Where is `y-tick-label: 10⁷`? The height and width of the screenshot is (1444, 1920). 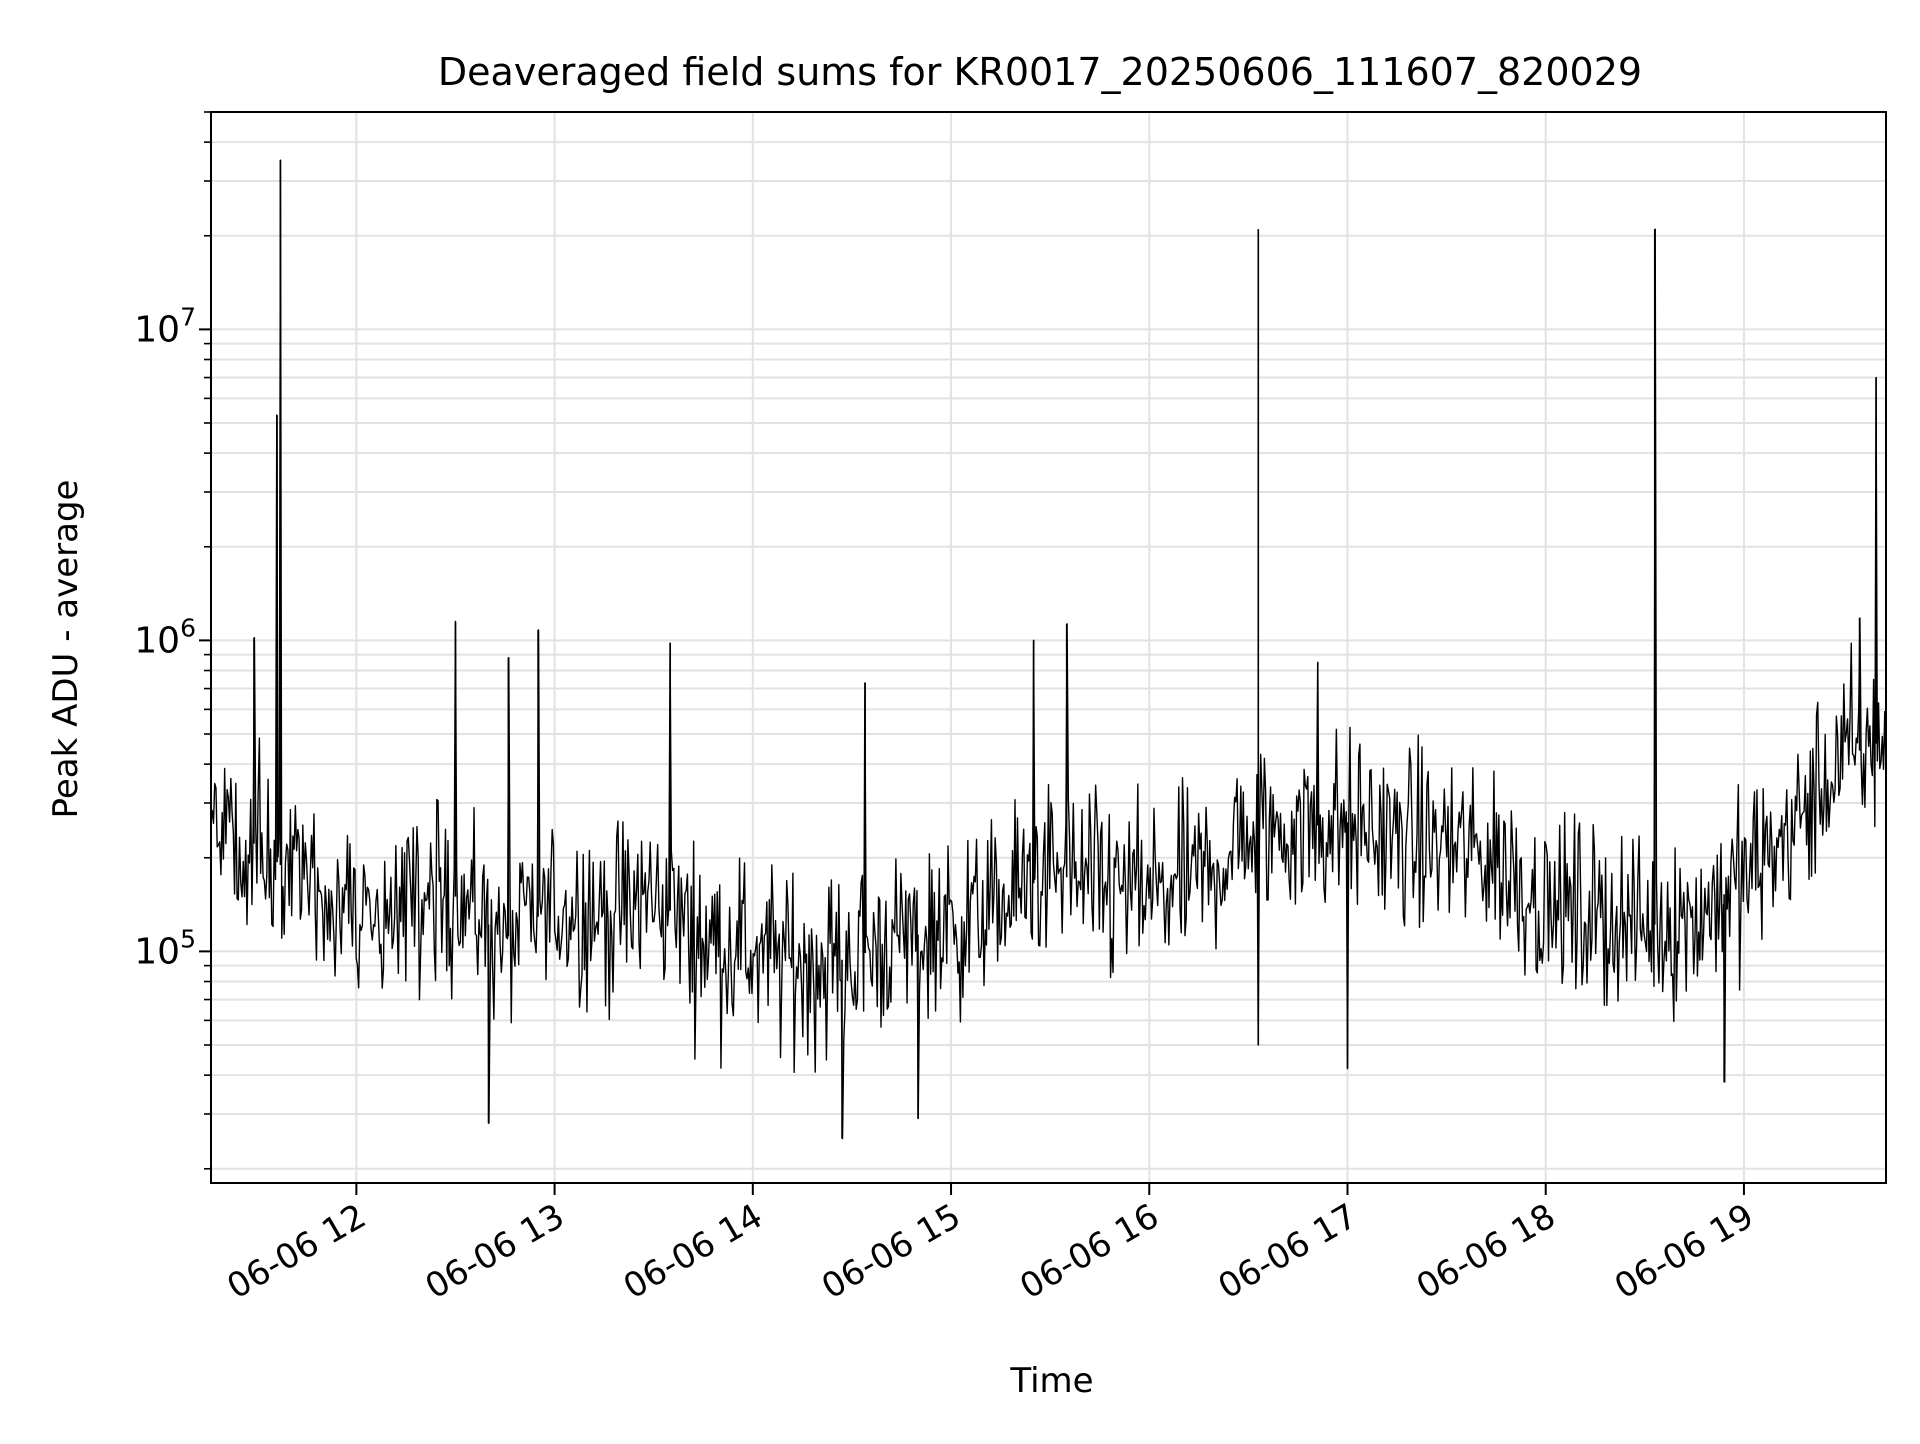
y-tick-label: 10⁷ is located at coordinates (165, 326).